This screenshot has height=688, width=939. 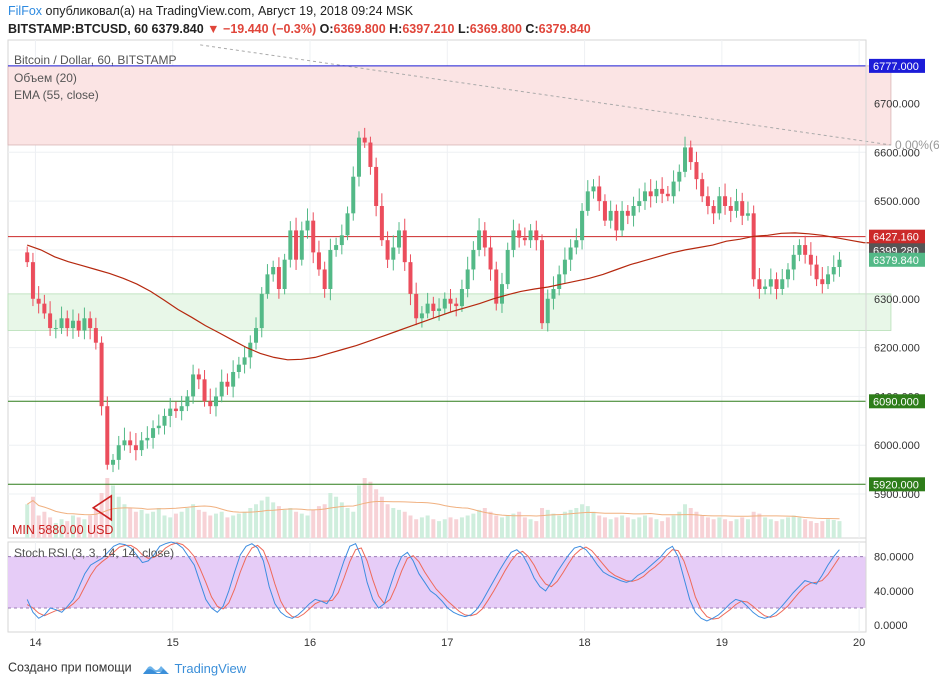 I want to click on low-label: L:, so click(x=463, y=29).